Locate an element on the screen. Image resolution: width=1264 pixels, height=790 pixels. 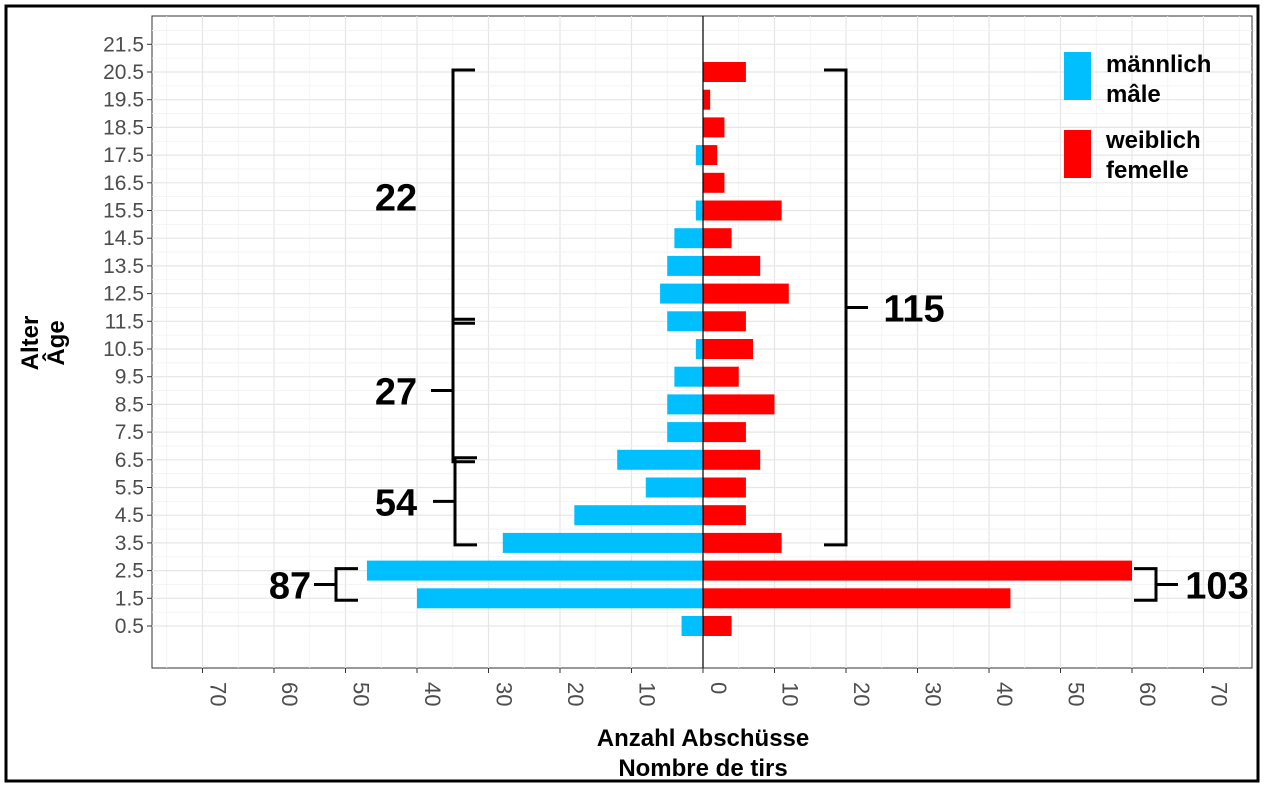
y-axis-title-line2: Âge is located at coordinates (56, 342).